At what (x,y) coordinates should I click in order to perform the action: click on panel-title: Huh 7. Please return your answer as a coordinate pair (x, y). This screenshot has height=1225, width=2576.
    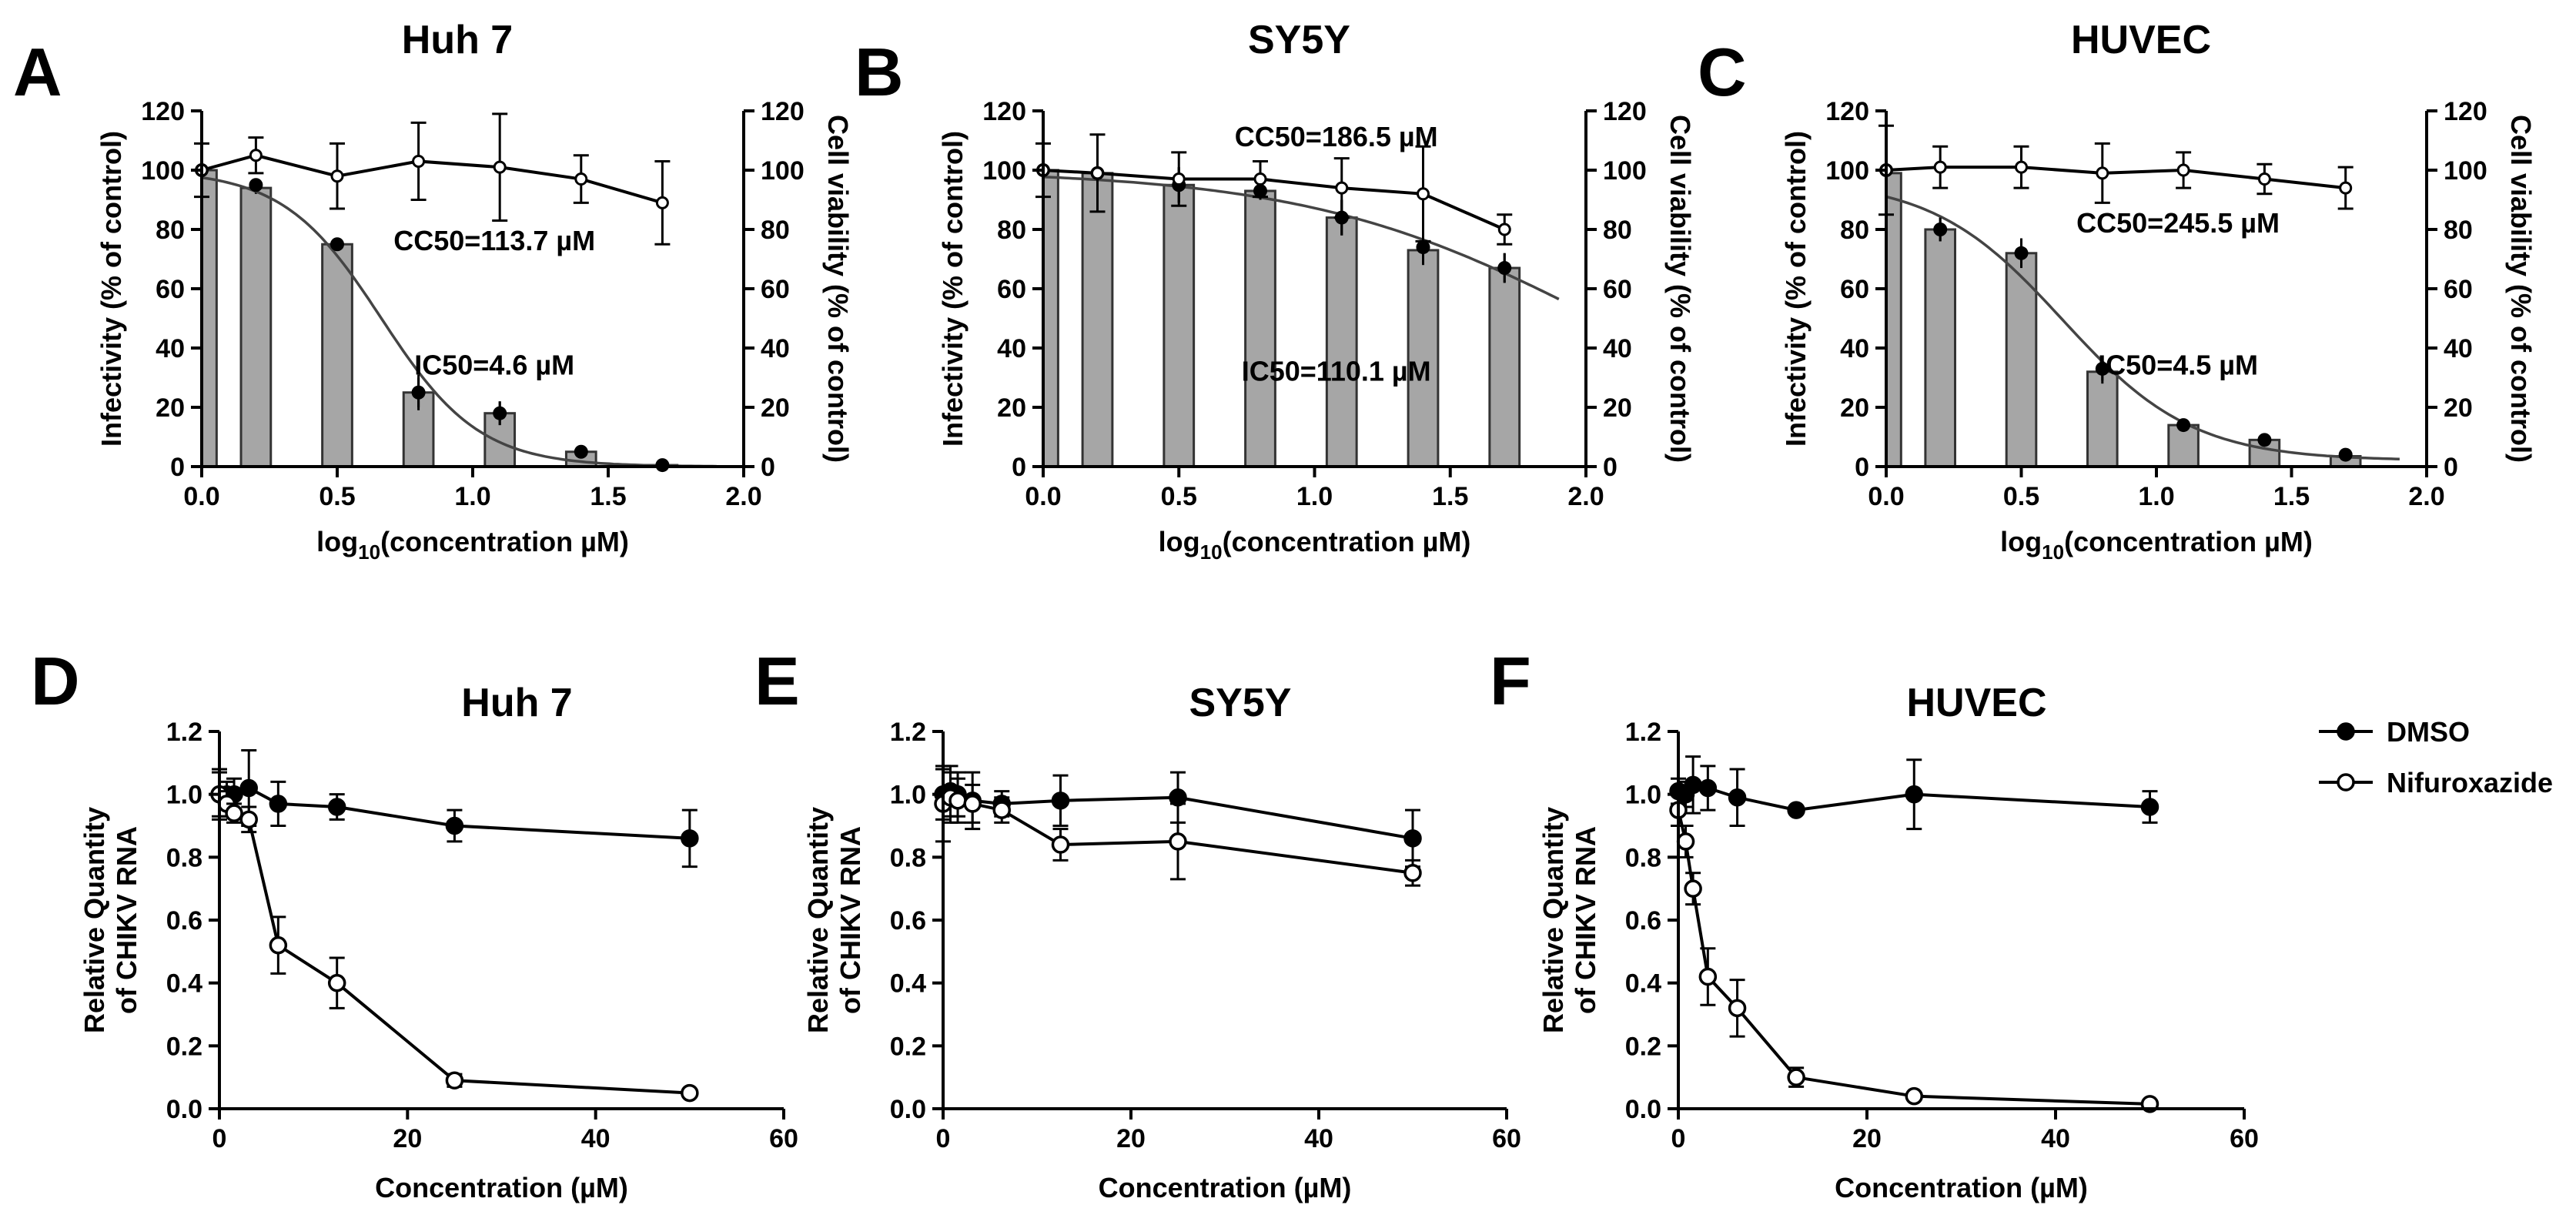
    Looking at the image, I should click on (457, 40).